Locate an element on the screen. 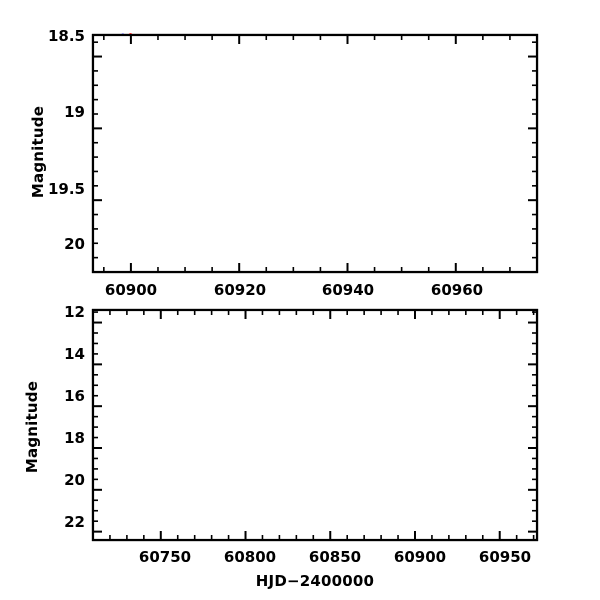  top-ytick-label-0: 18.5 is located at coordinates (66, 36).